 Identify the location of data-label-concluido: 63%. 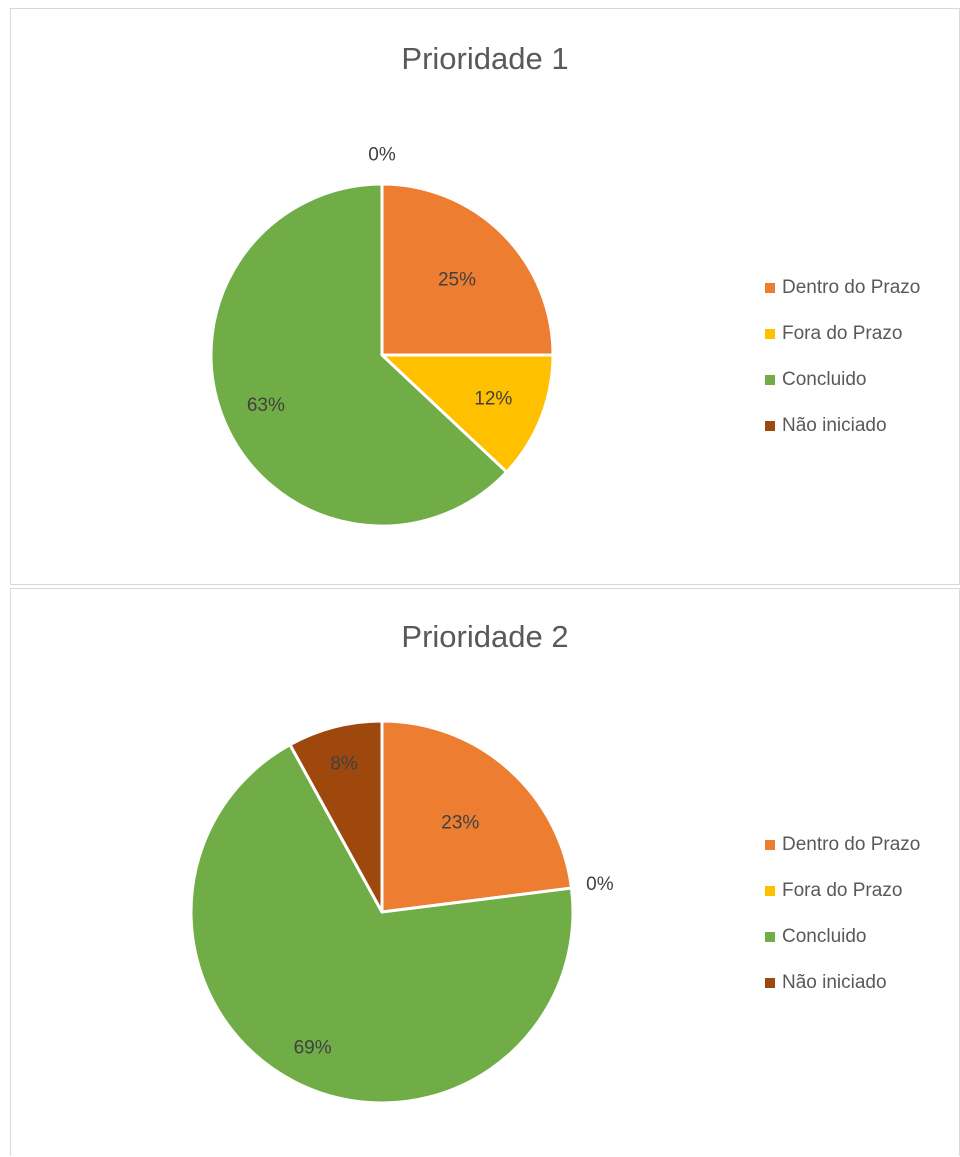
(266, 405).